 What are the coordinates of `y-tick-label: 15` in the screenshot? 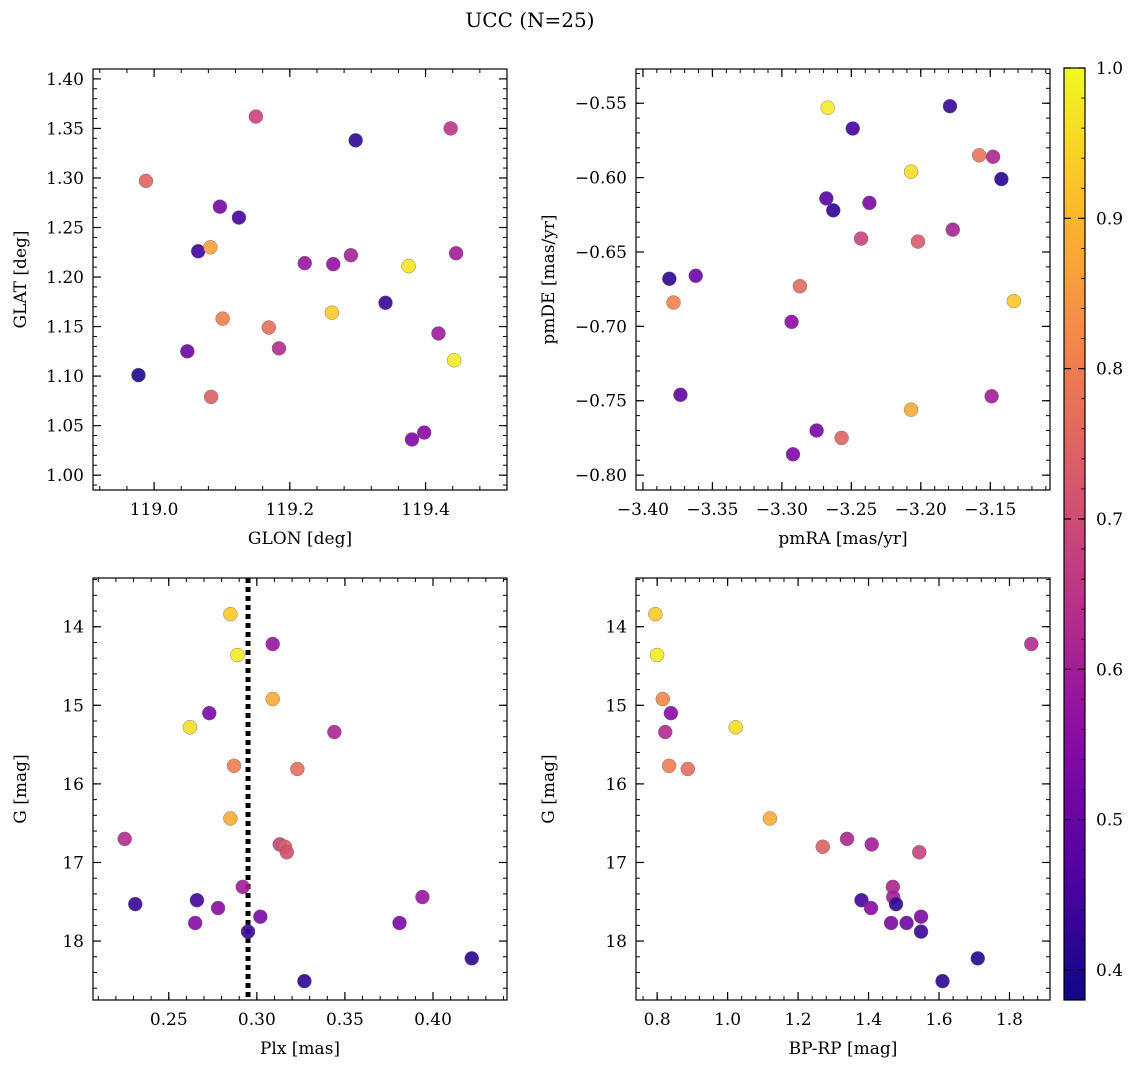 It's located at (616, 706).